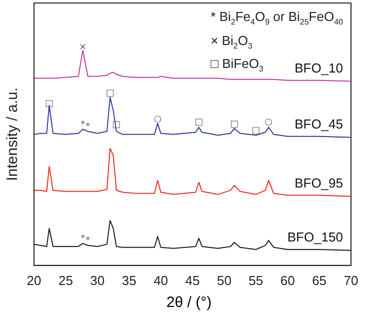 The height and width of the screenshot is (320, 365). Describe the element at coordinates (189, 302) in the screenshot. I see `x-axis-title: 2θ / (°)` at that location.